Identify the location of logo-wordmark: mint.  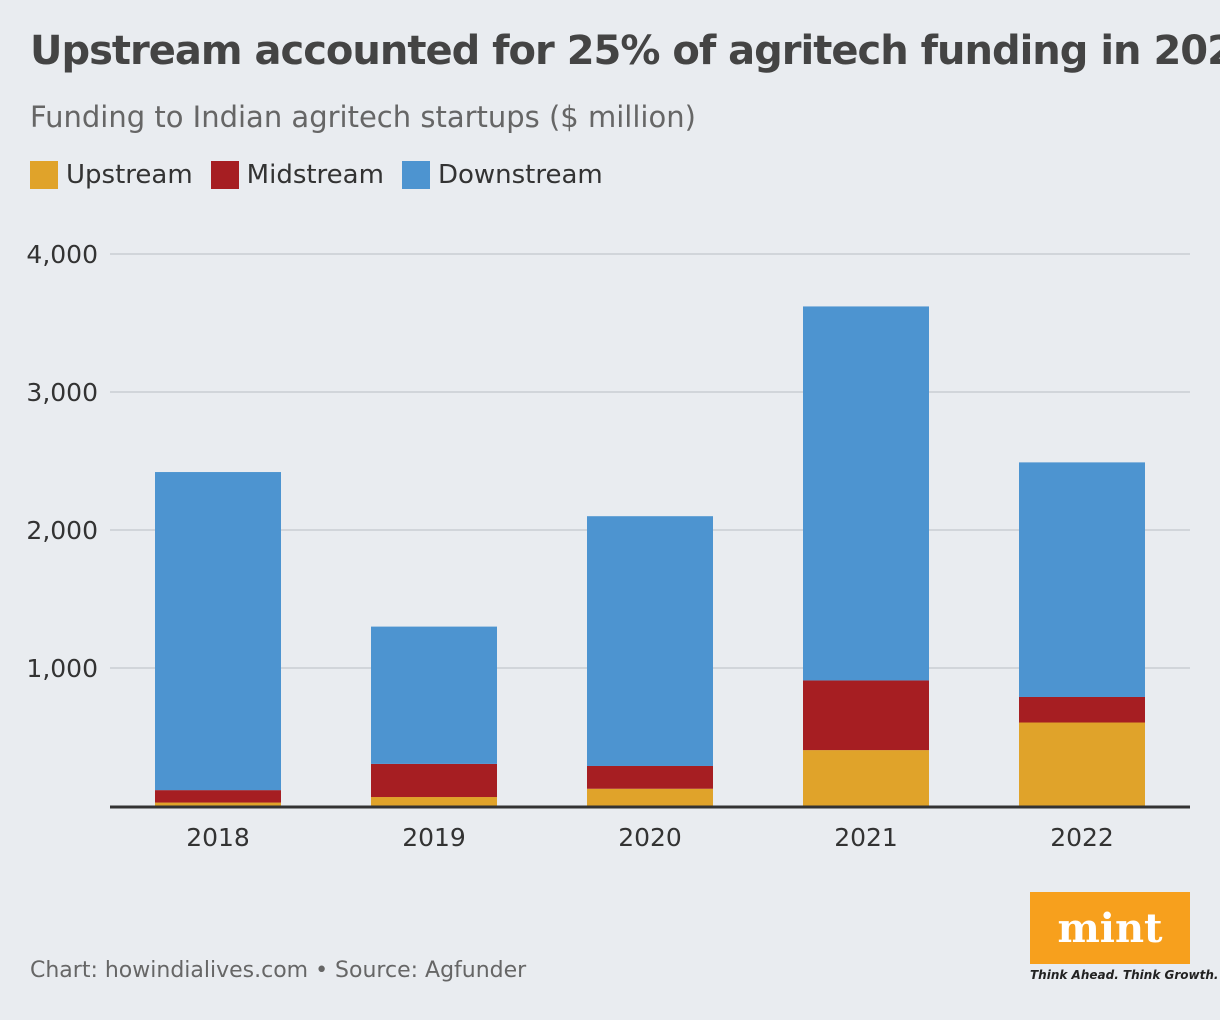
(1110, 928).